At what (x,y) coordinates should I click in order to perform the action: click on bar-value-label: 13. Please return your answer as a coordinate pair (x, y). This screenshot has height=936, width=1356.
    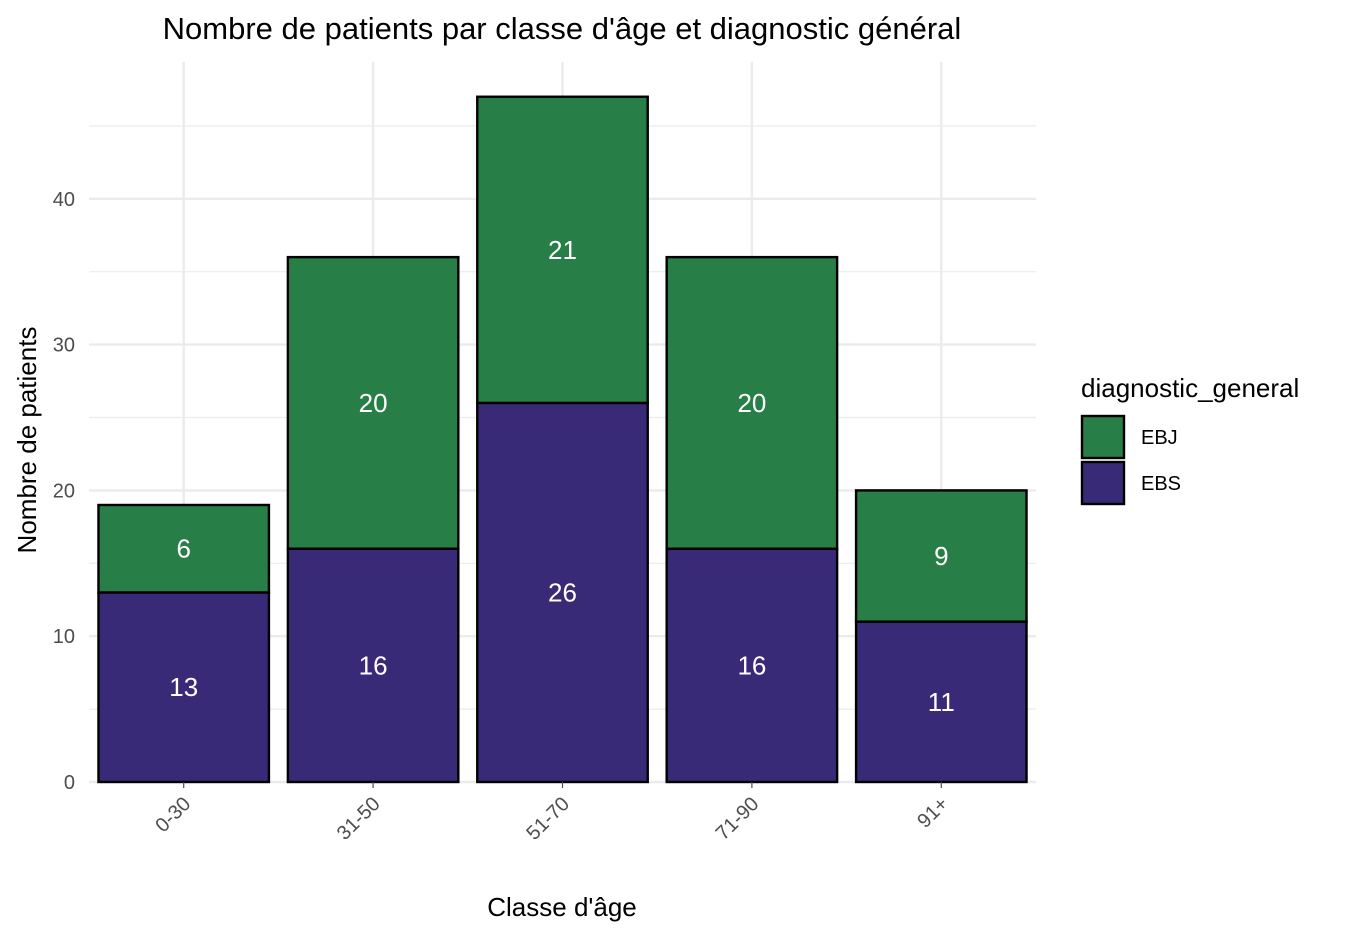
    Looking at the image, I should click on (183, 687).